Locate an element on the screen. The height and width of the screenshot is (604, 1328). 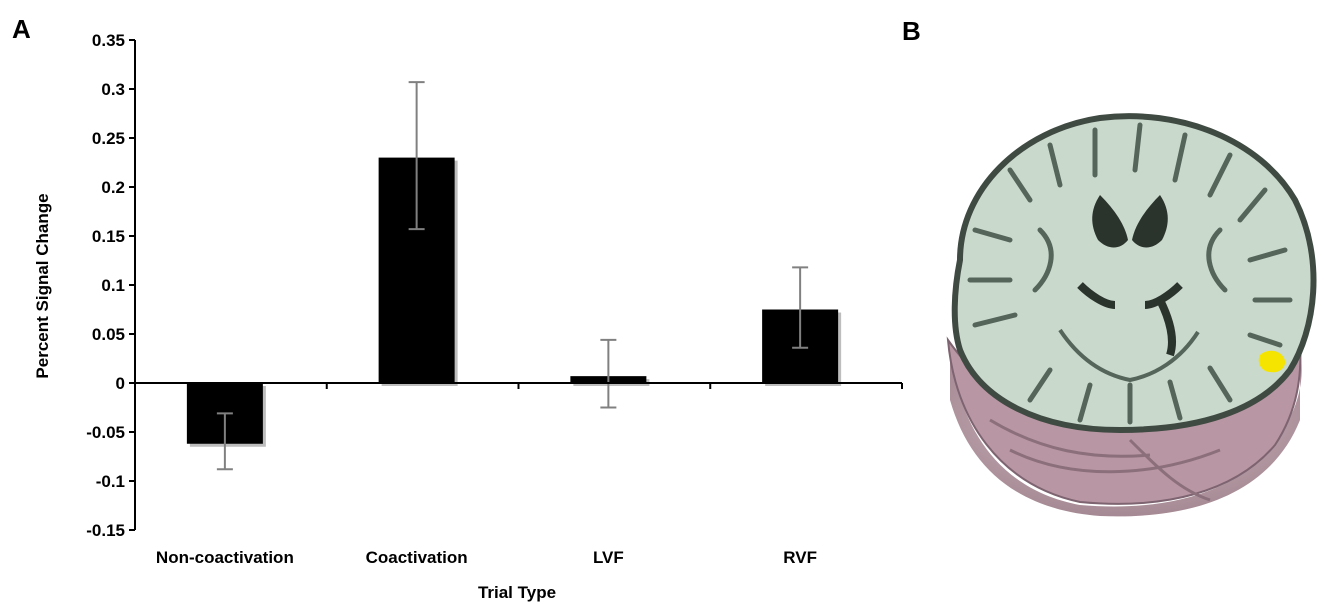
ventricle-posterior is located at coordinates (1130, 319).